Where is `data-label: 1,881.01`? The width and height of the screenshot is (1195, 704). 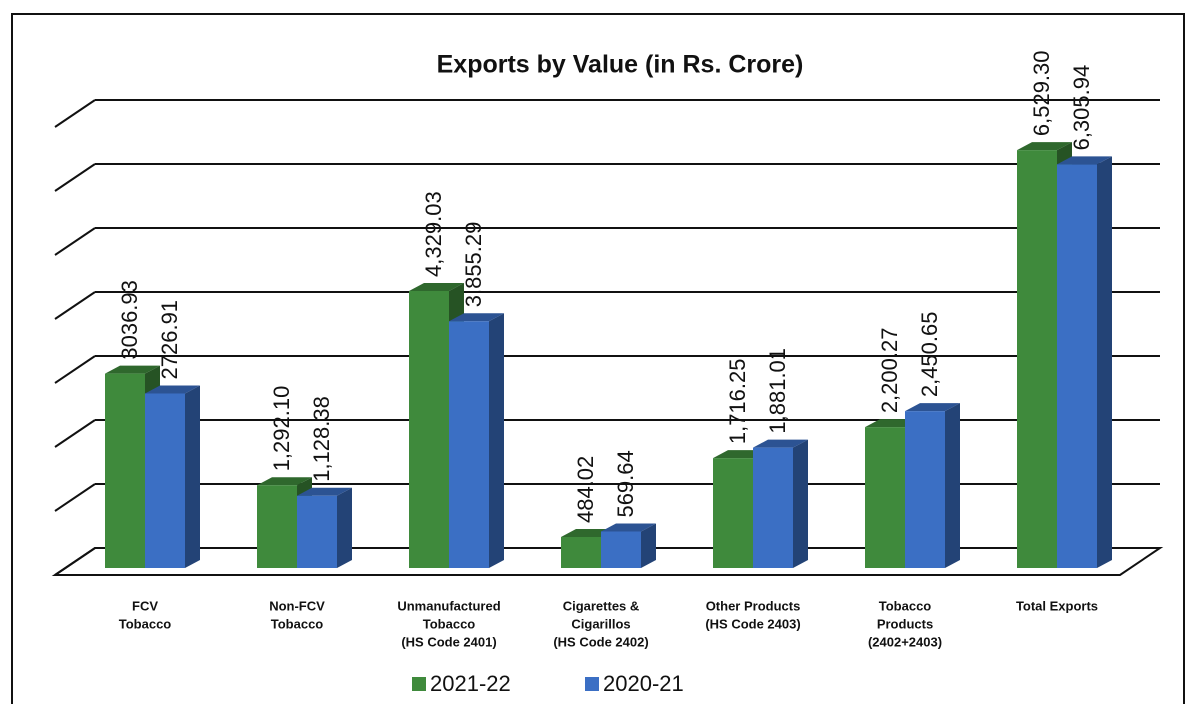
data-label: 1,881.01 is located at coordinates (777, 391).